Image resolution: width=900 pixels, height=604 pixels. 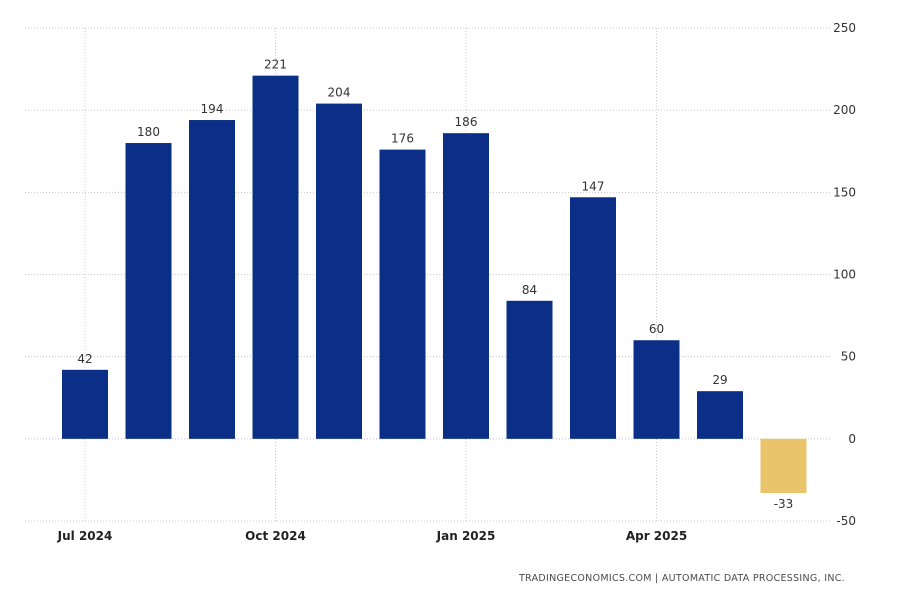 What do you see at coordinates (466, 536) in the screenshot?
I see `x-tick-label: Jan 2025` at bounding box center [466, 536].